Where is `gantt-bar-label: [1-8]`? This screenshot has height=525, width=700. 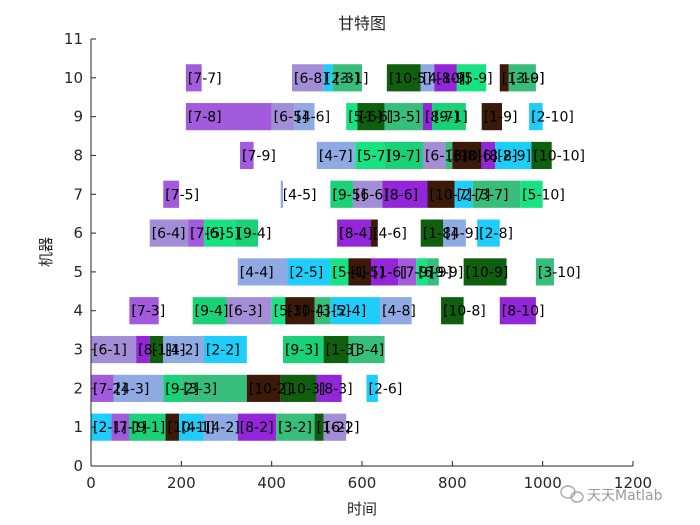 gantt-bar-label: [1-8] is located at coordinates (440, 234).